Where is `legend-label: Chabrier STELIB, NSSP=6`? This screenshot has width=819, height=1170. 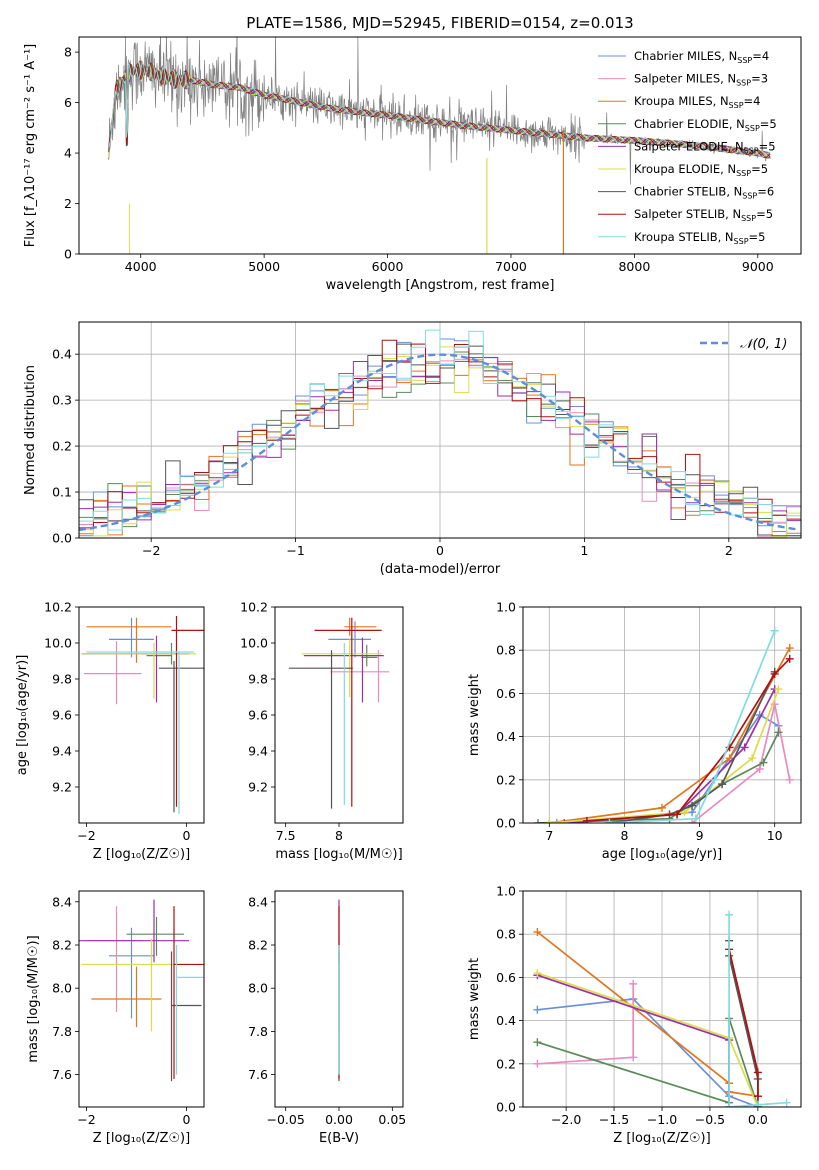
legend-label: Chabrier STELIB, NSSP=6 is located at coordinates (704, 193).